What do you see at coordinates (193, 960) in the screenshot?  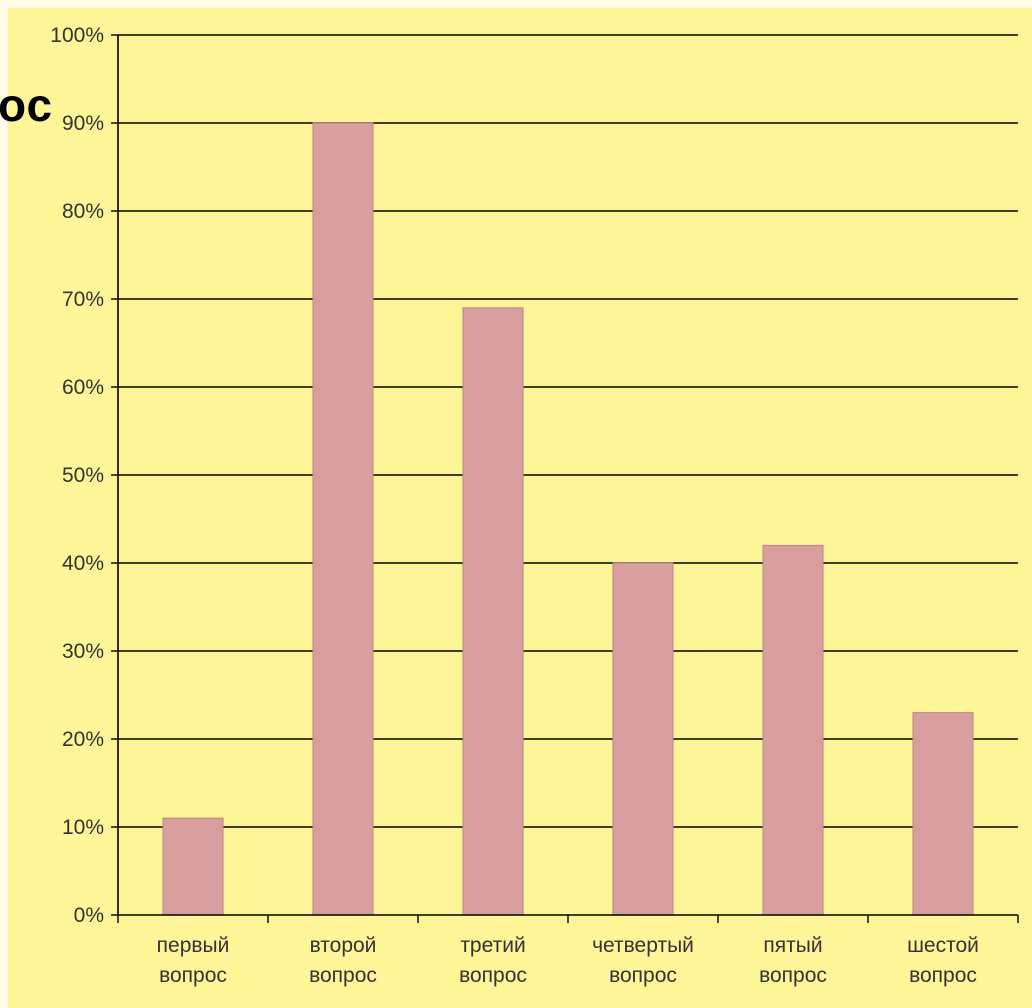 I see `x-tick-label: первый вопрос` at bounding box center [193, 960].